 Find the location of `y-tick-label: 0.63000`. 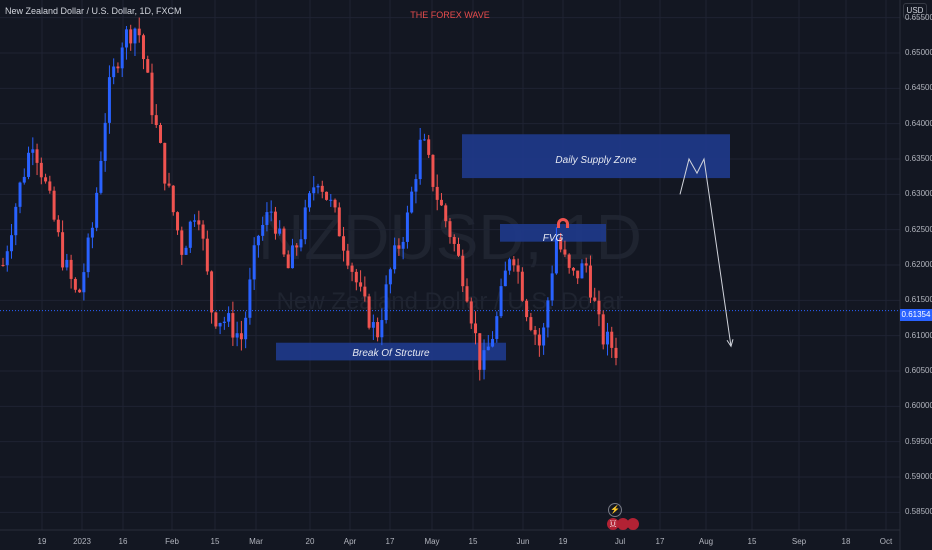

y-tick-label: 0.63000 is located at coordinates (918, 194).